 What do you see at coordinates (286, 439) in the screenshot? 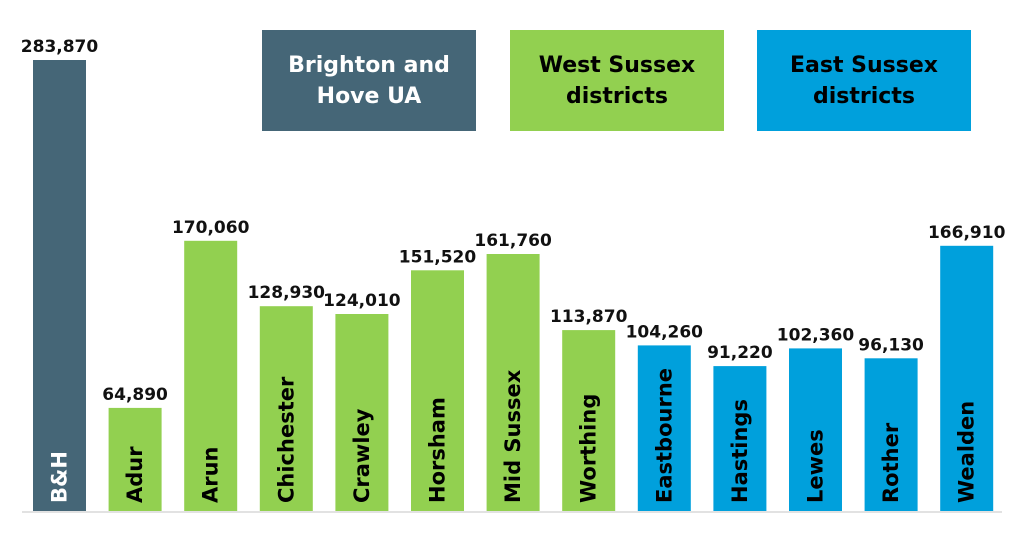
I see `category-label: Chichester` at bounding box center [286, 439].